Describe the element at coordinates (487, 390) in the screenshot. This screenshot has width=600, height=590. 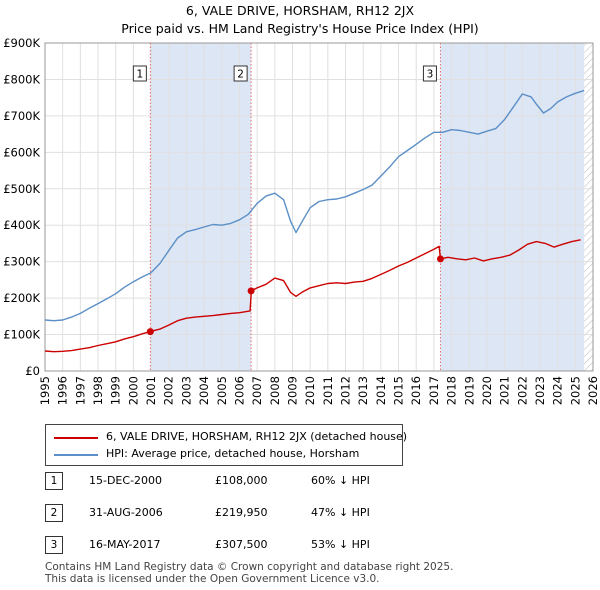
I see `x-tick-label: 2020` at that location.